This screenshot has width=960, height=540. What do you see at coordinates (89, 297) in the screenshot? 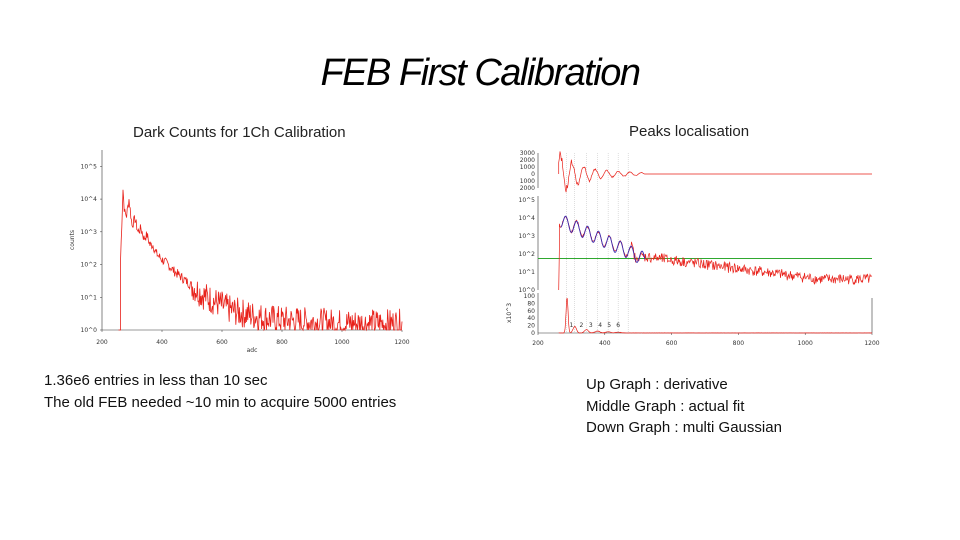
I see `y-tick-label: 10^1` at bounding box center [89, 297].